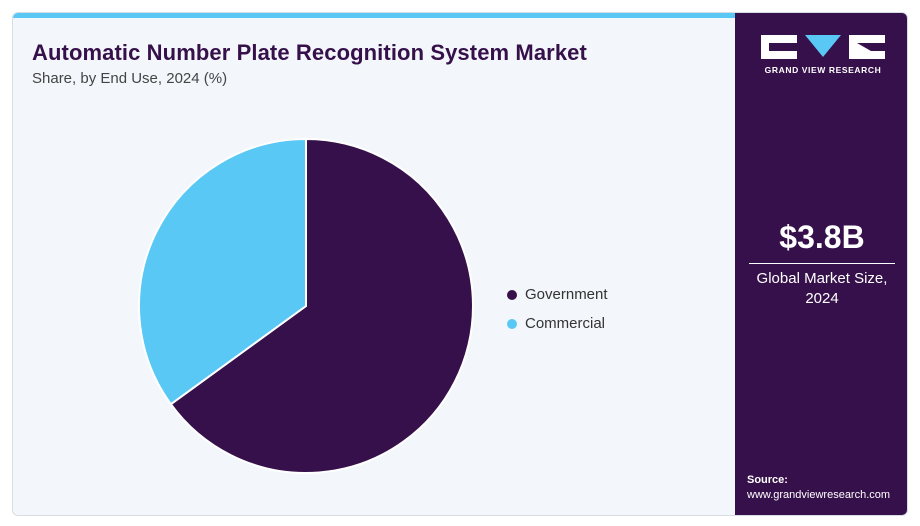 Image resolution: width=920 pixels, height=526 pixels. I want to click on pie-slice-commercial, so click(222, 271).